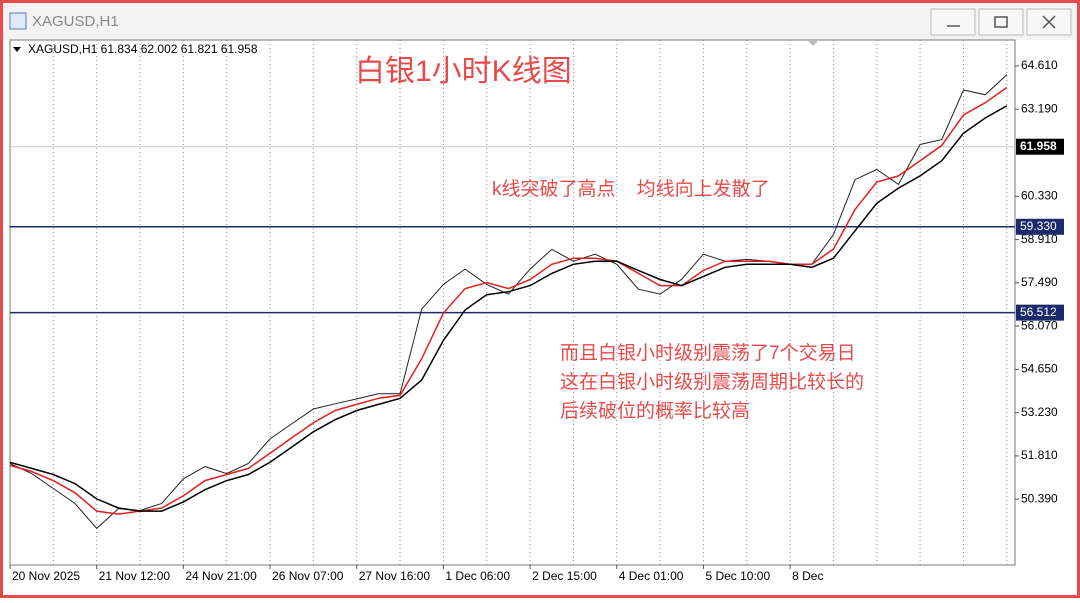  Describe the element at coordinates (1039, 108) in the screenshot. I see `y-tick-label: 63.190` at that location.